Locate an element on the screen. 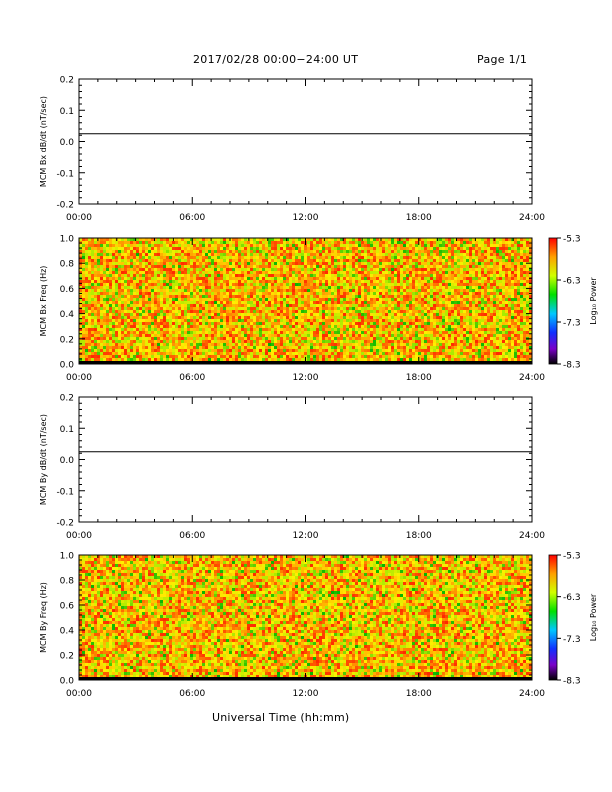 This screenshot has width=612, height=792. y-axis-label: MCM By Freq (Hz) is located at coordinates (43, 617).